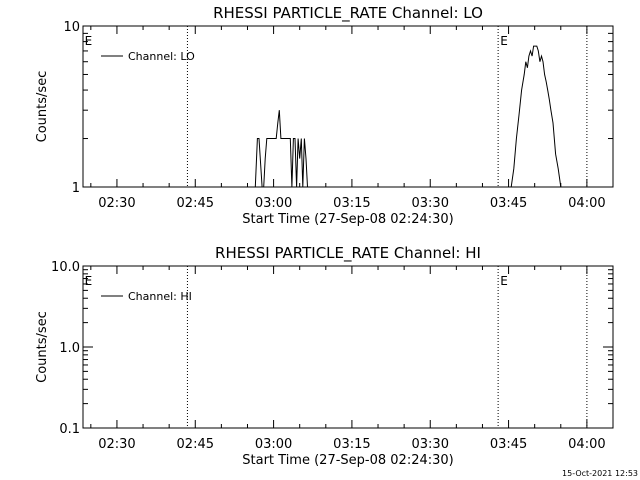 The image size is (640, 480). What do you see at coordinates (161, 56) in the screenshot?
I see `panel0-legend-label: Channel: LO` at bounding box center [161, 56].